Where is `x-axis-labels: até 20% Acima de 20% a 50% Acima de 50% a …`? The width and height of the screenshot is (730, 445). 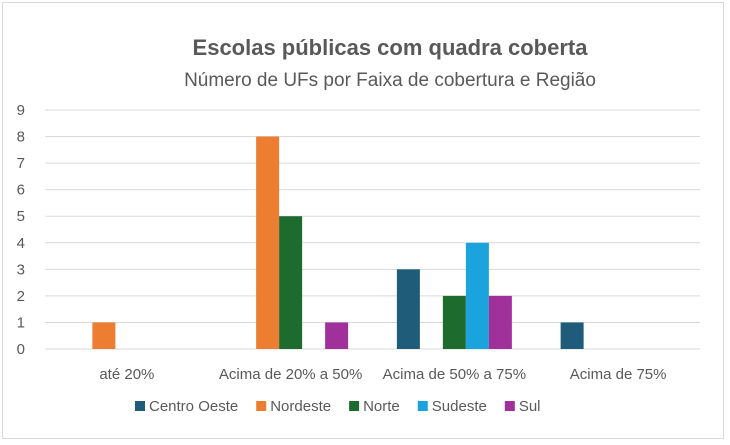
x-axis-labels: até 20% Acima de 20% a 50% Acima de 50% a … is located at coordinates (382, 374).